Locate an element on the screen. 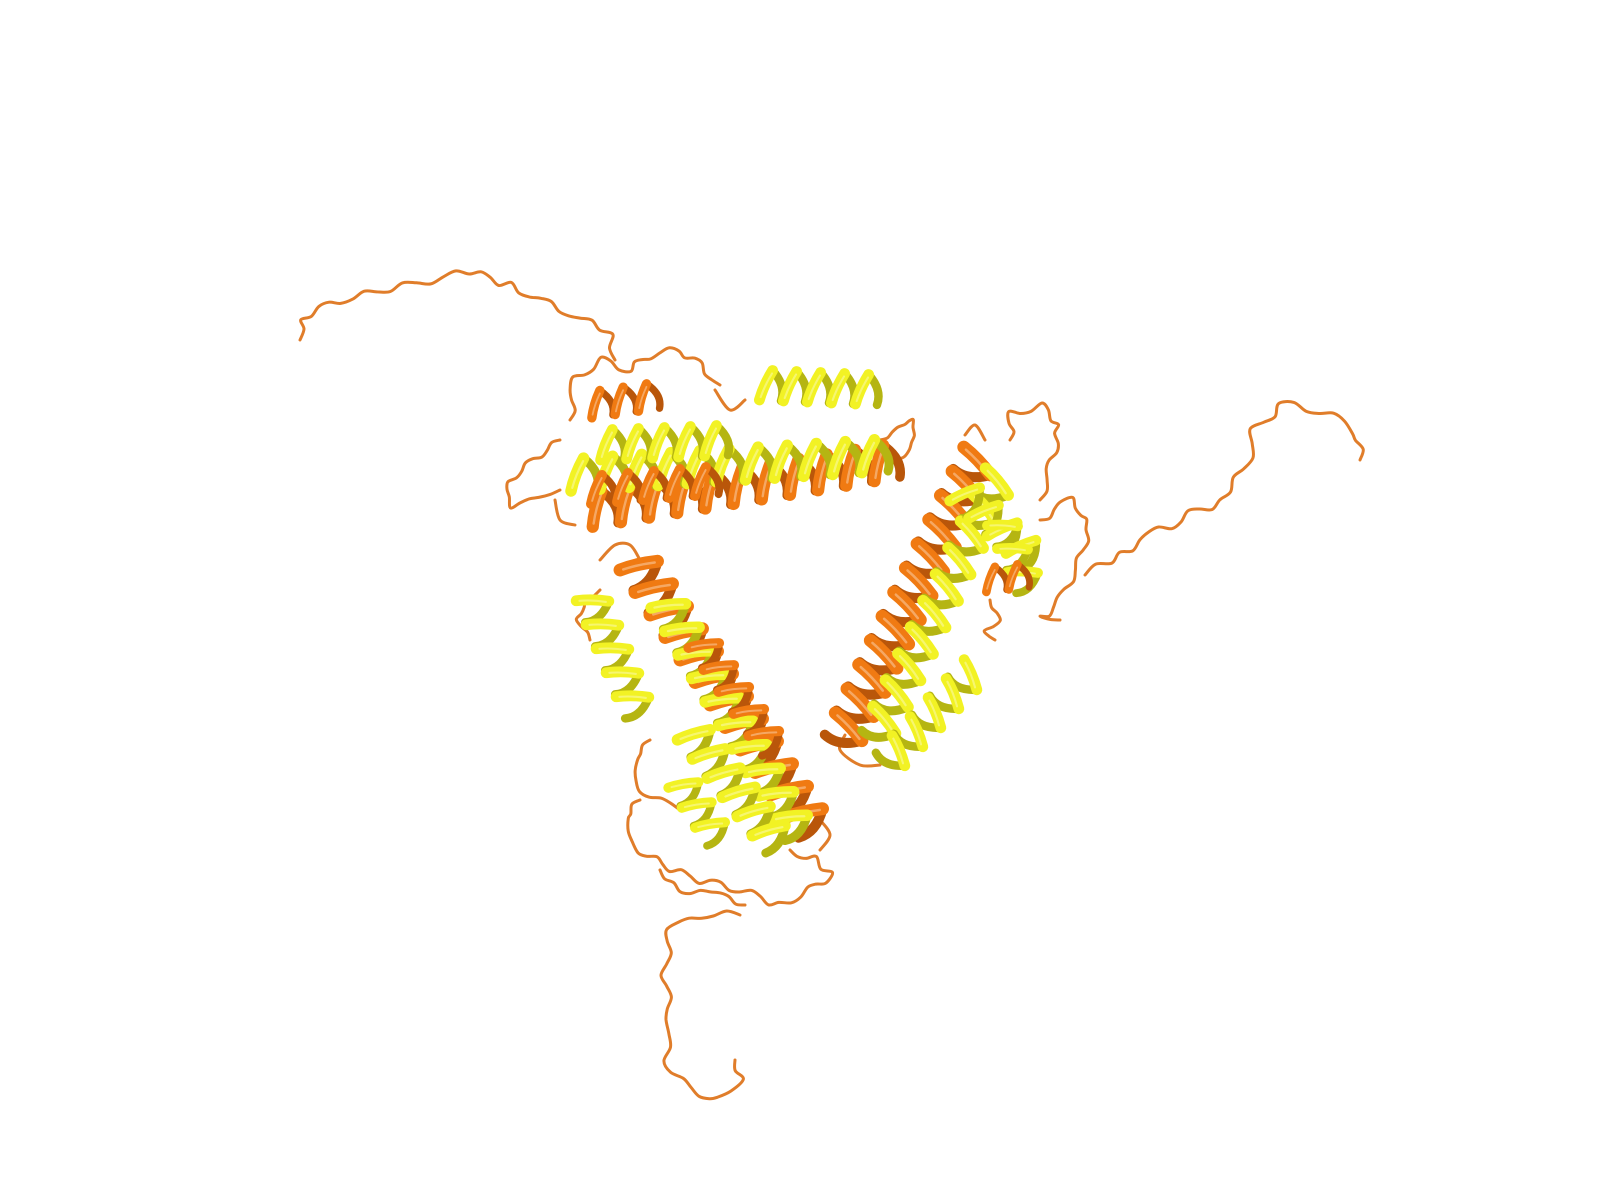  helix-c-small-orange is located at coordinates (1007, 578).